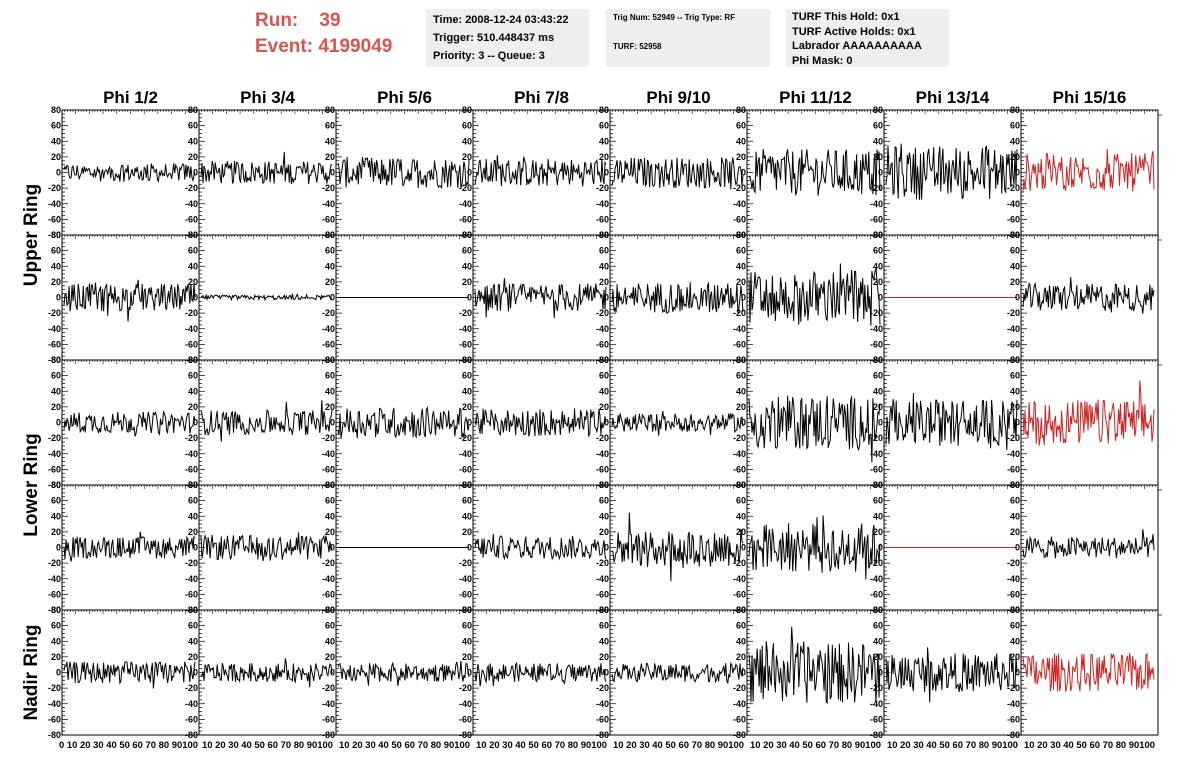  Describe the element at coordinates (541, 97) in the screenshot. I see `column-header-3: Phi 7/8` at that location.